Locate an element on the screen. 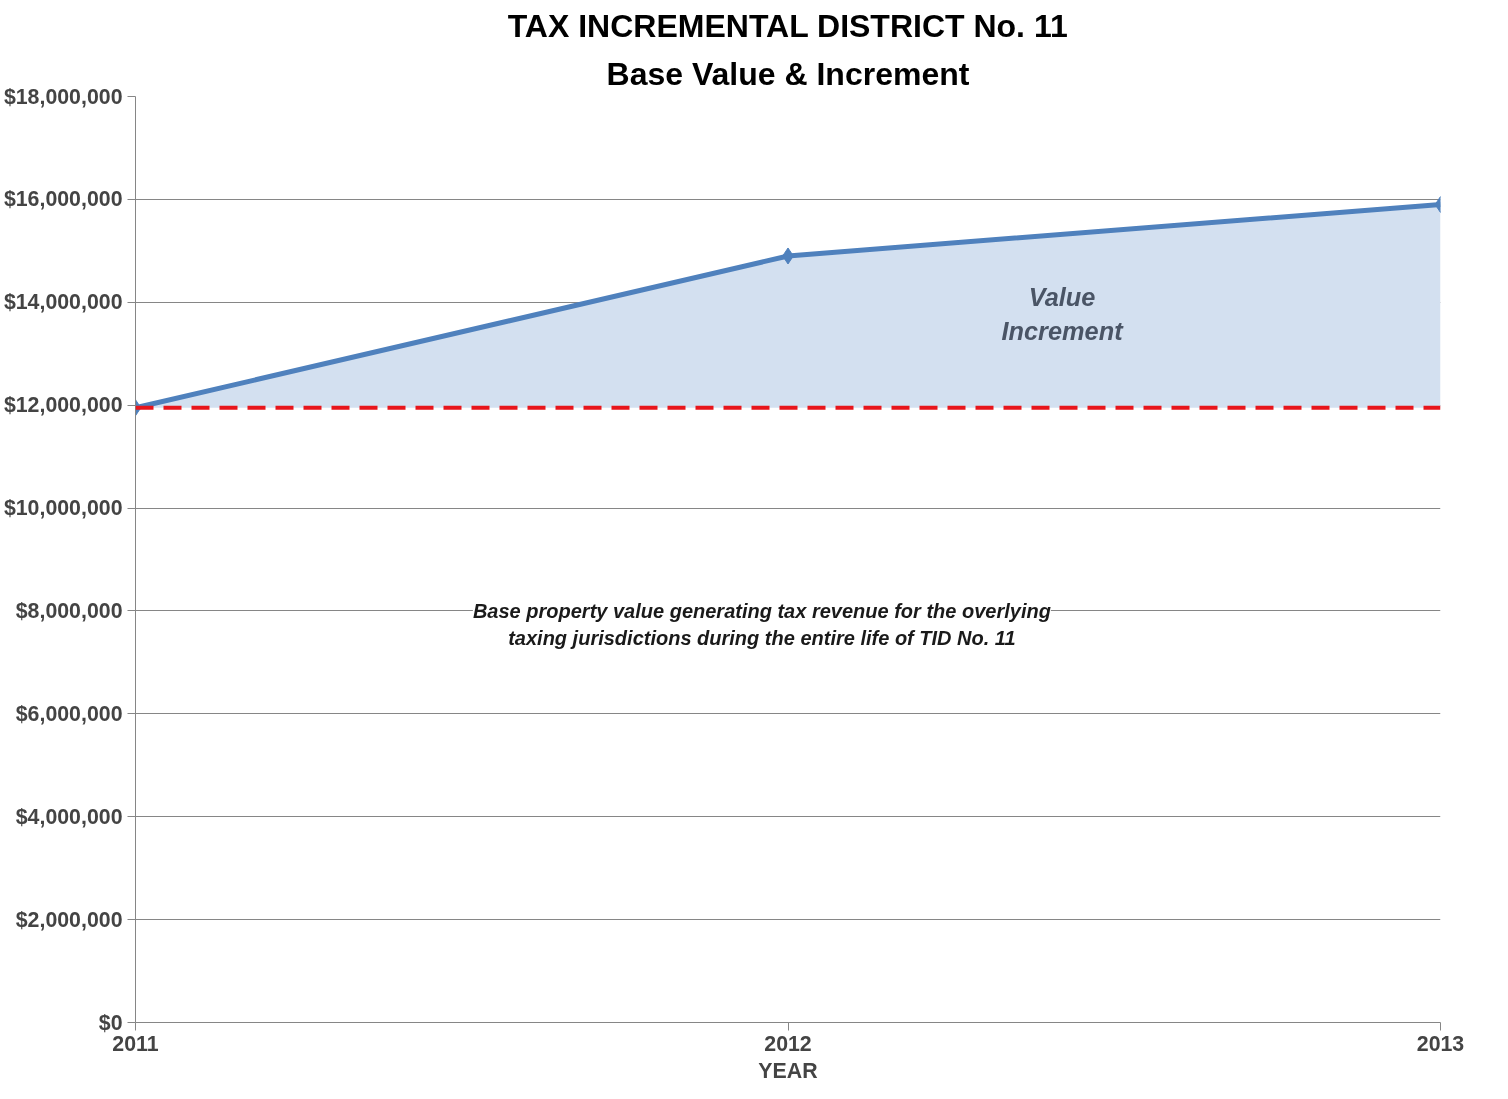 This screenshot has width=1508, height=1099. annotation: Value Increment is located at coordinates (1063, 314).